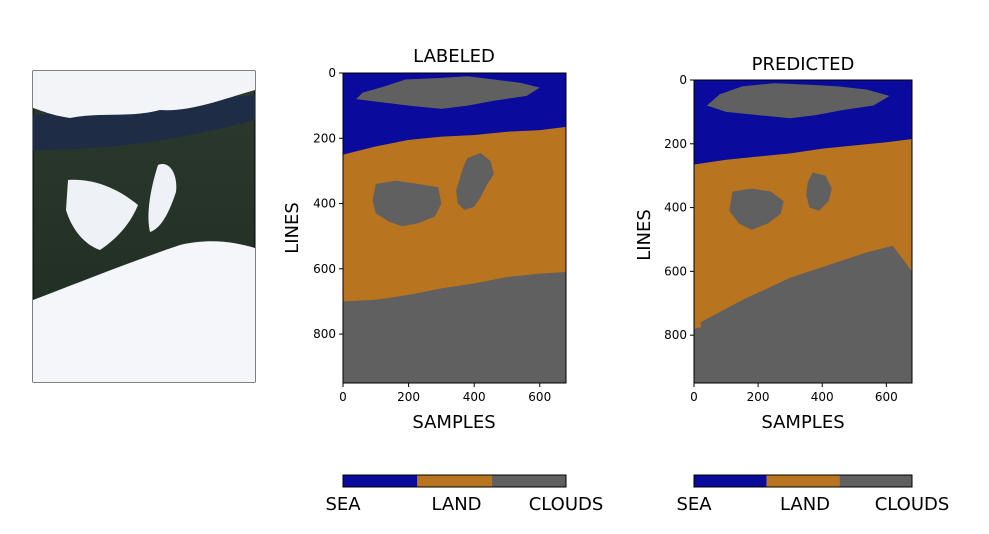  I want to click on predicted-colorbar-frame, so click(803, 481).